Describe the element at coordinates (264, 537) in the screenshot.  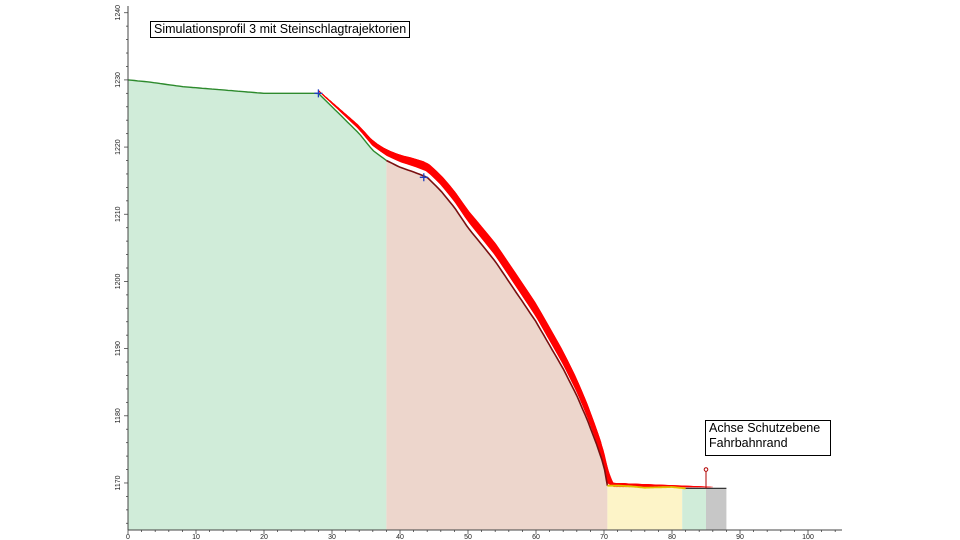
I see `x-tick-label: 20` at that location.